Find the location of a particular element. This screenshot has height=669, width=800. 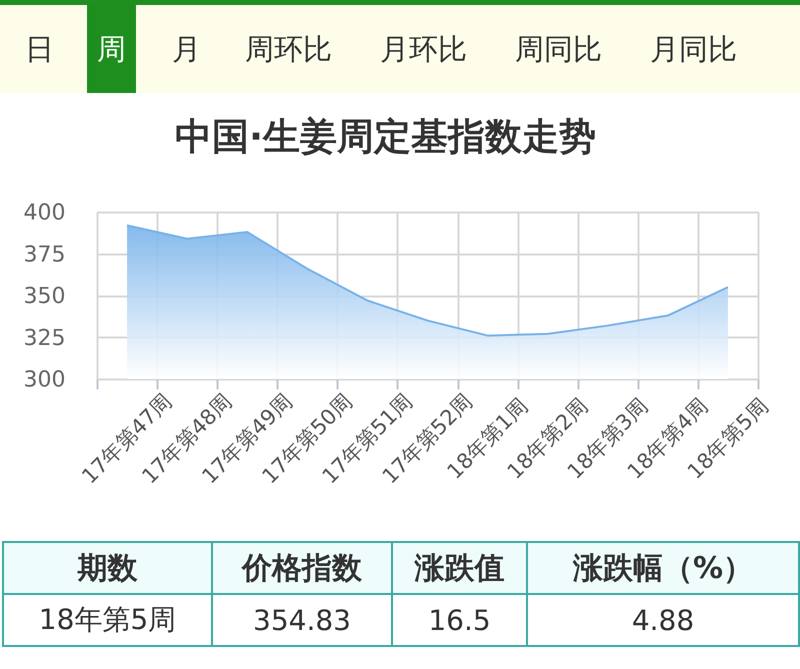

y-tick-label: 300 is located at coordinates (45, 380).